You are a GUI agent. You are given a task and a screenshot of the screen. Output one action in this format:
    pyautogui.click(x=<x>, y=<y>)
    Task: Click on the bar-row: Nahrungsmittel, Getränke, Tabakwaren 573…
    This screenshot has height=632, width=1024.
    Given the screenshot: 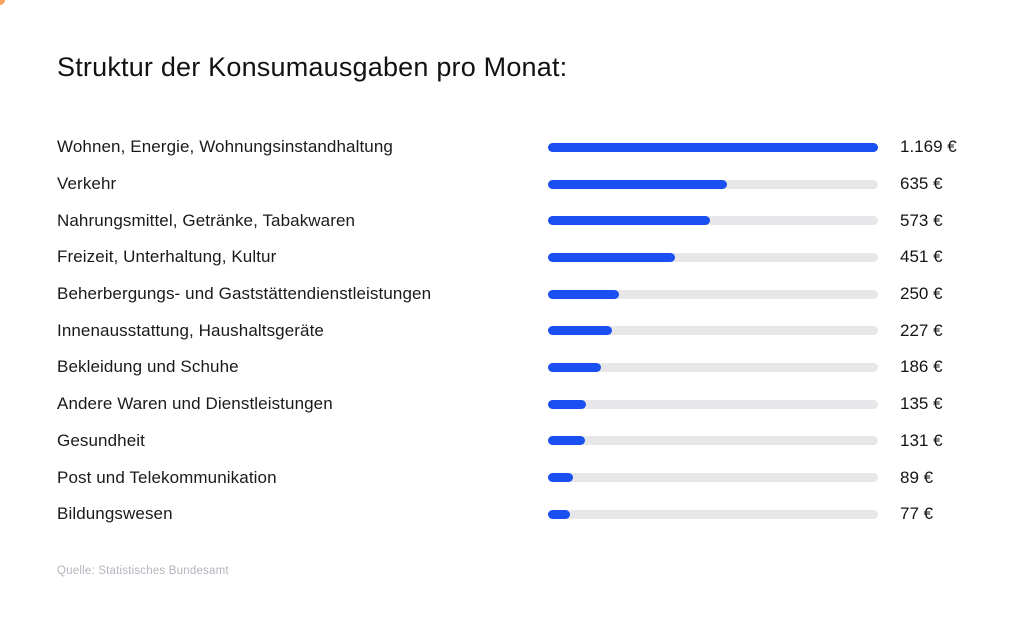 What is the action you would take?
    pyautogui.click(x=512, y=220)
    